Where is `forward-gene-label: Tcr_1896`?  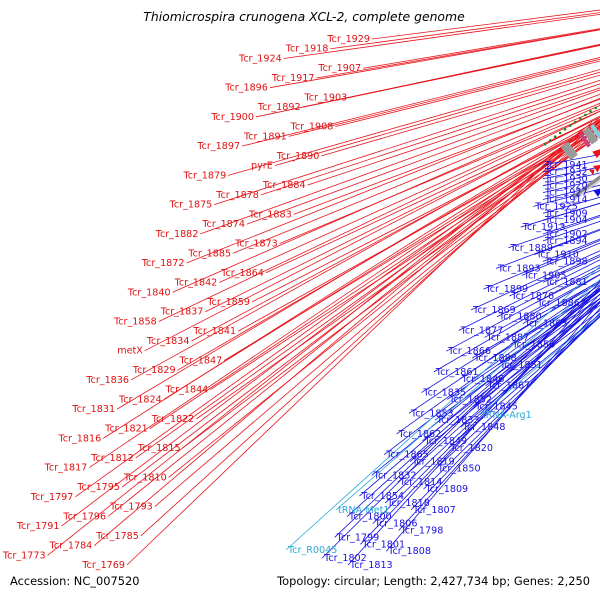 forward-gene-label: Tcr_1896 is located at coordinates (246, 88).